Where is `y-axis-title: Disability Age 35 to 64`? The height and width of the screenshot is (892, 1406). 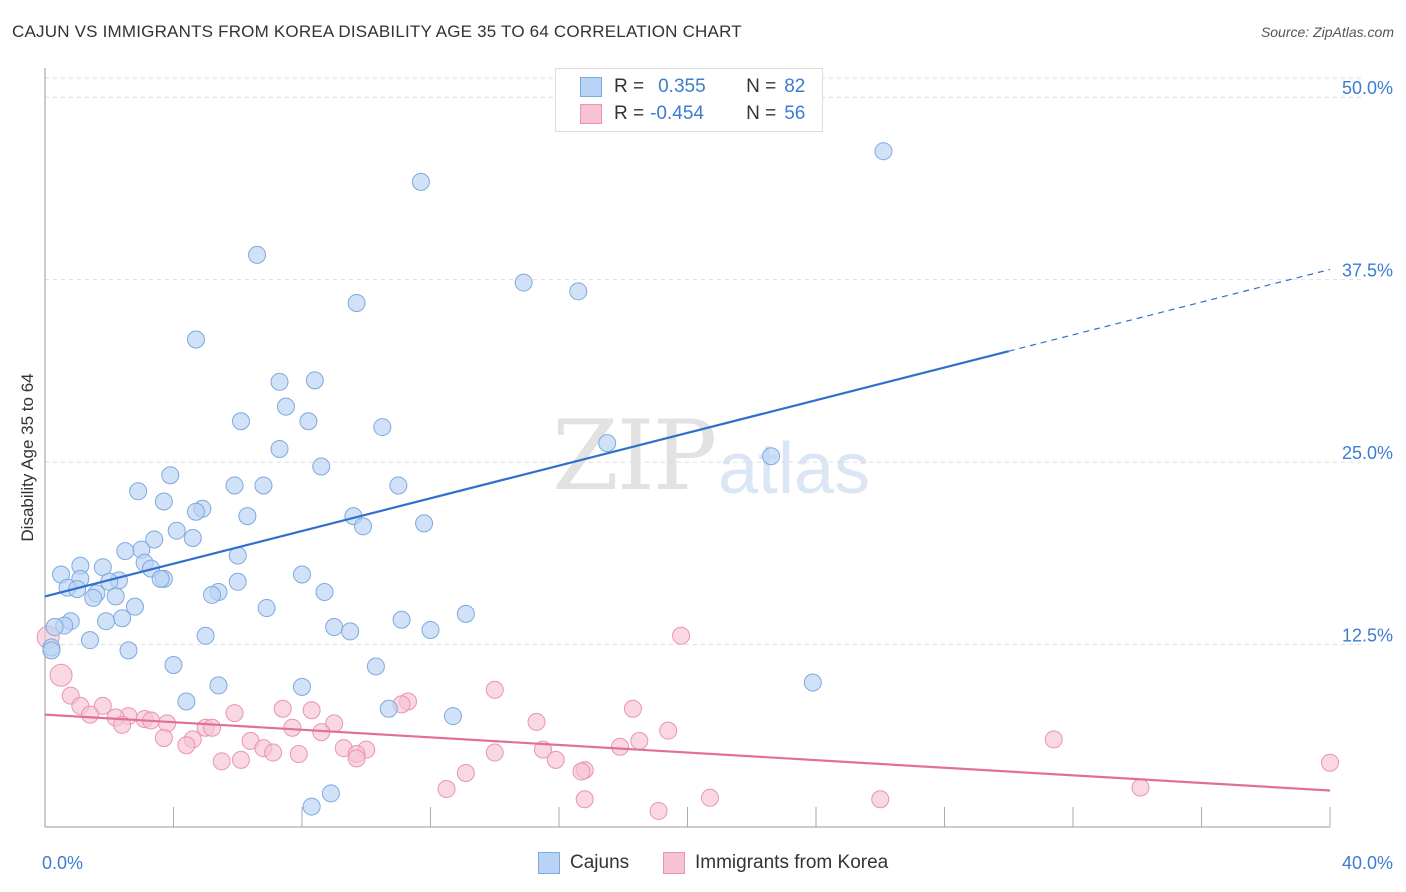
y-axis-title: Disability Age 35 to 64 is located at coordinates (27, 457).